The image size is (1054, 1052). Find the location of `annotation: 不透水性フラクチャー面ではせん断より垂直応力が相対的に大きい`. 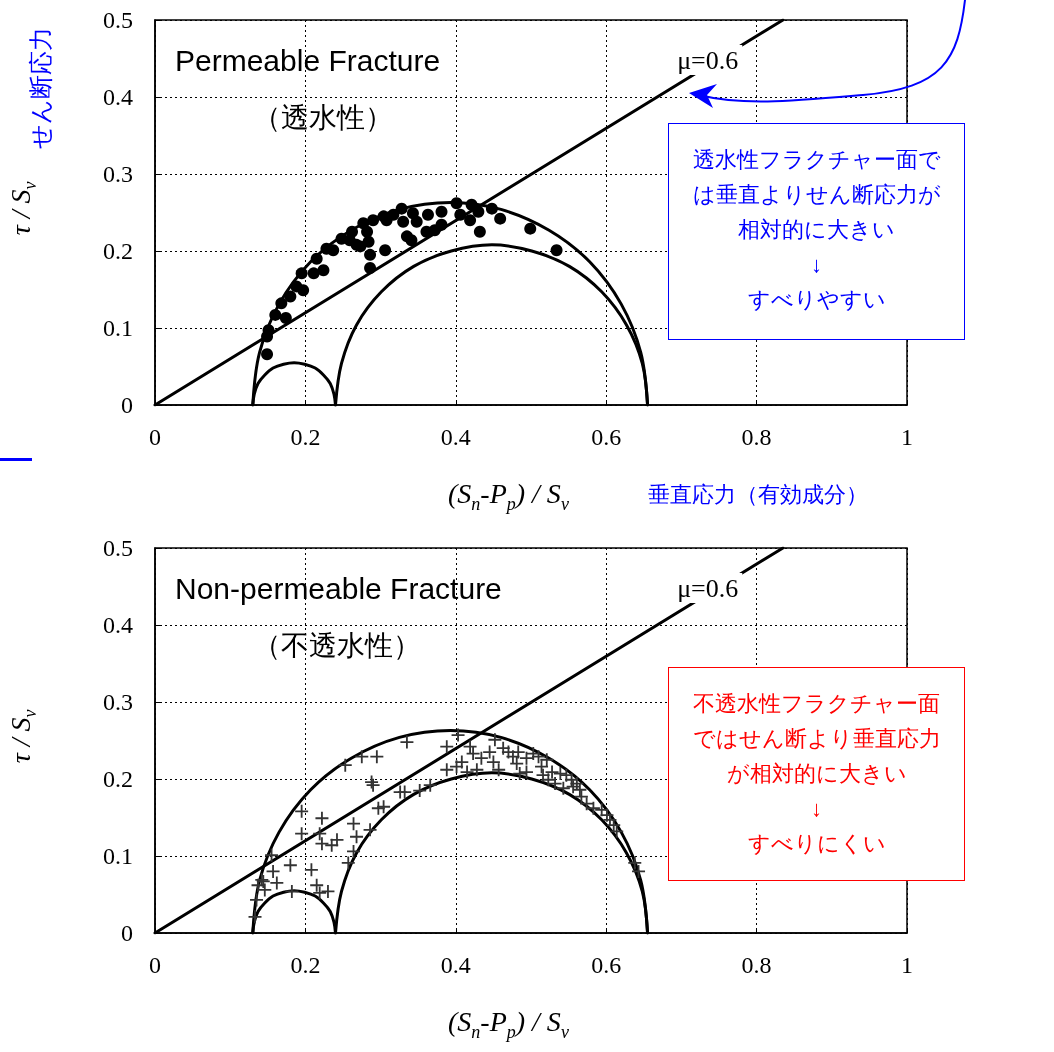

annotation: 不透水性フラクチャー面ではせん断より垂直応力が相対的に大きい is located at coordinates (816, 739).